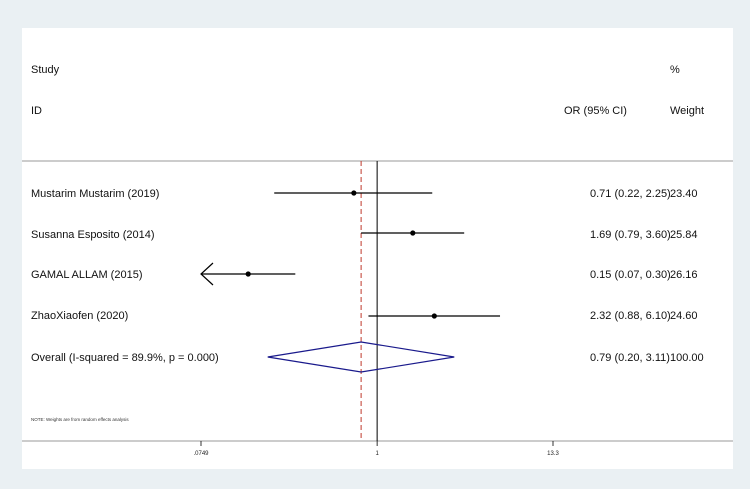  Describe the element at coordinates (630, 235) in the screenshot. I see `study-ci-text: 1.69 (0.79, 3.60)` at that location.